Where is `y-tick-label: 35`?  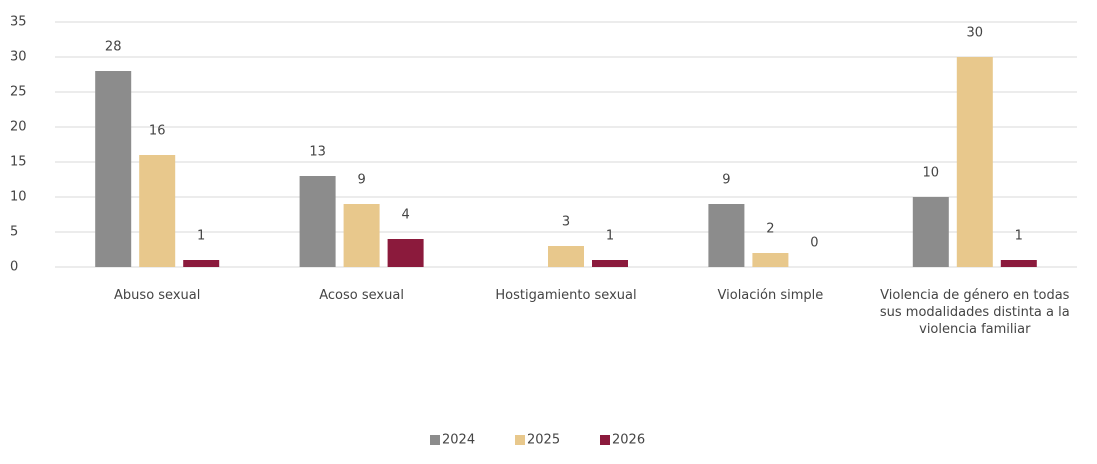
y-tick-label: 35 is located at coordinates (18, 22).